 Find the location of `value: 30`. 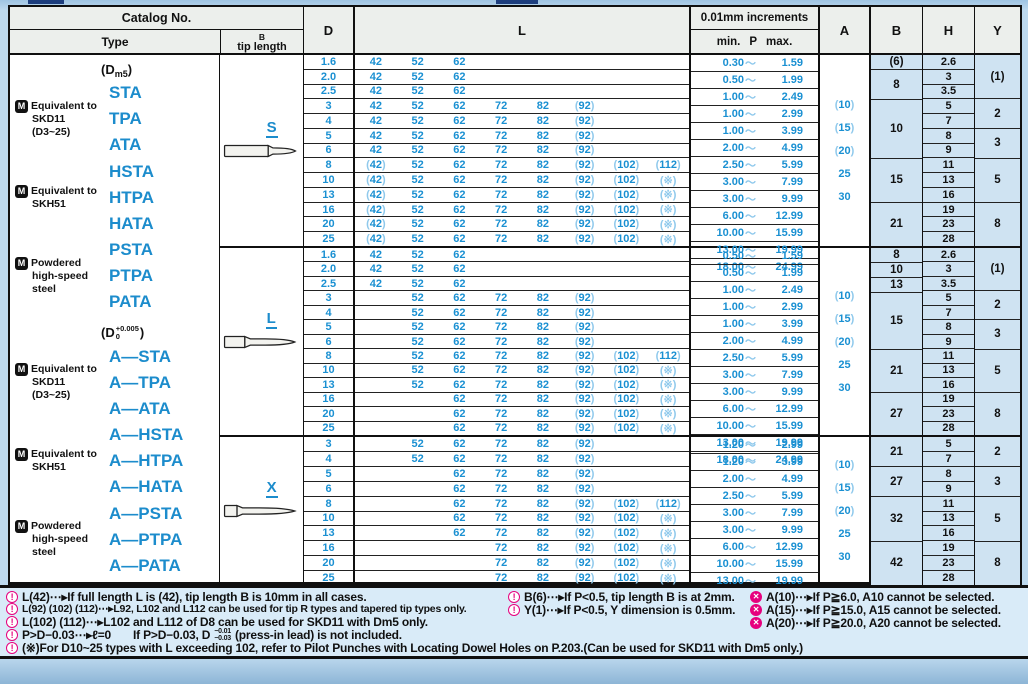

value: 30 is located at coordinates (844, 196).